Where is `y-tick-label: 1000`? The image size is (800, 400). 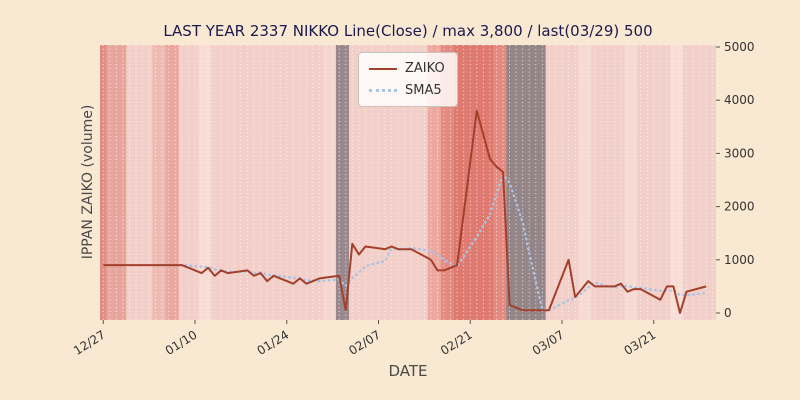
y-tick-label: 1000 is located at coordinates (739, 260).